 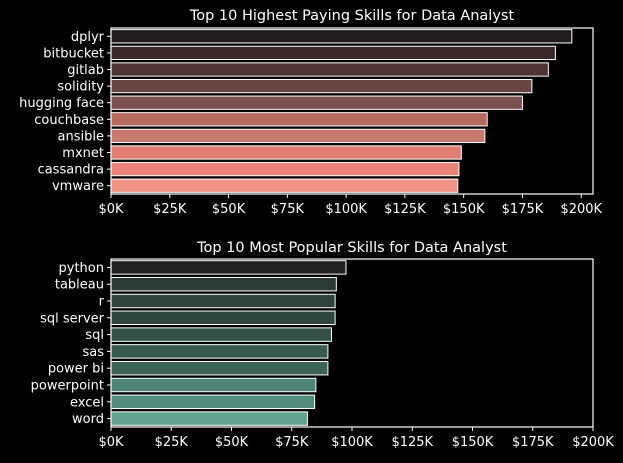 I want to click on category-label: dplyr, so click(x=88, y=37).